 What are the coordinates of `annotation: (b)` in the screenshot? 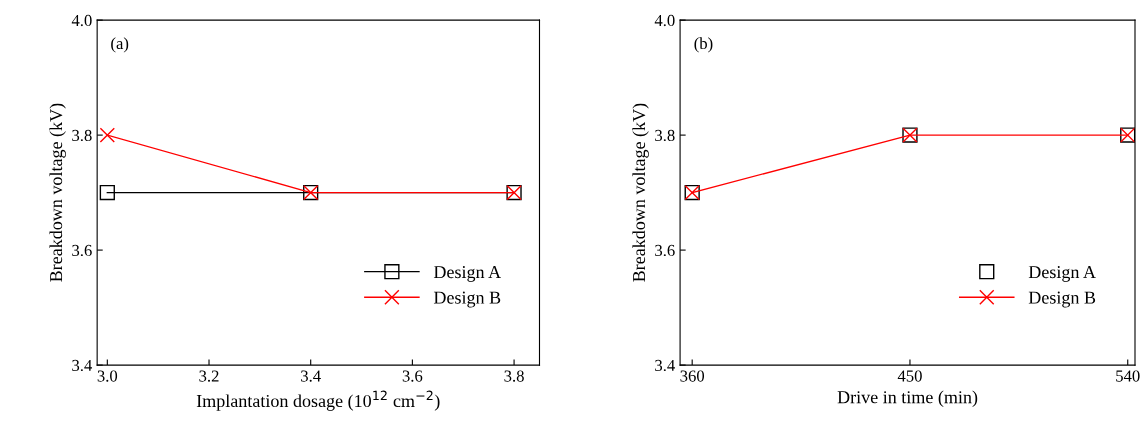 It's located at (703, 45).